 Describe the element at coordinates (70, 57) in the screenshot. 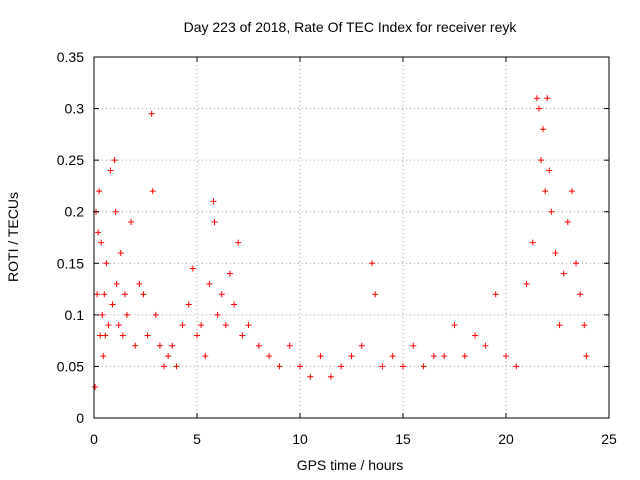

I see `y-tick-label: 0.35` at that location.